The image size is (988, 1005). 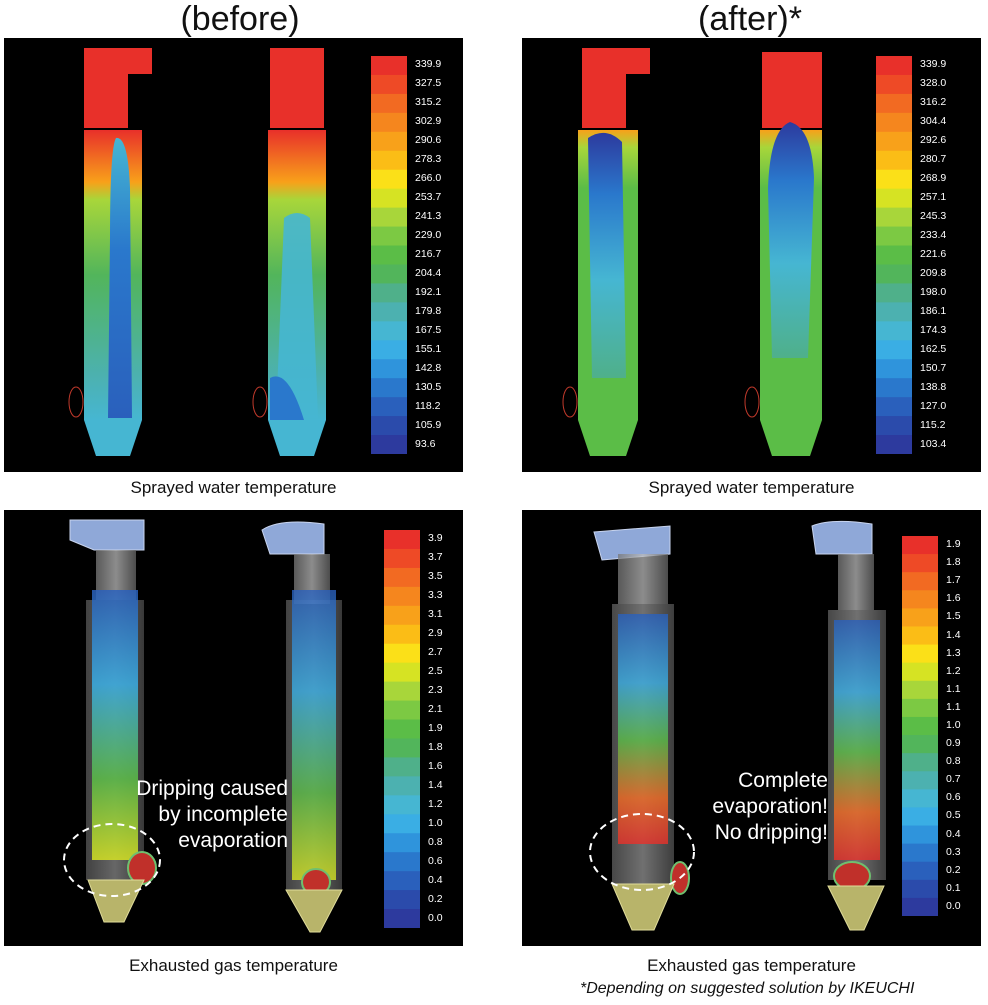 What do you see at coordinates (751, 965) in the screenshot?
I see `caption-gas-after: Exhausted gas temperature` at bounding box center [751, 965].